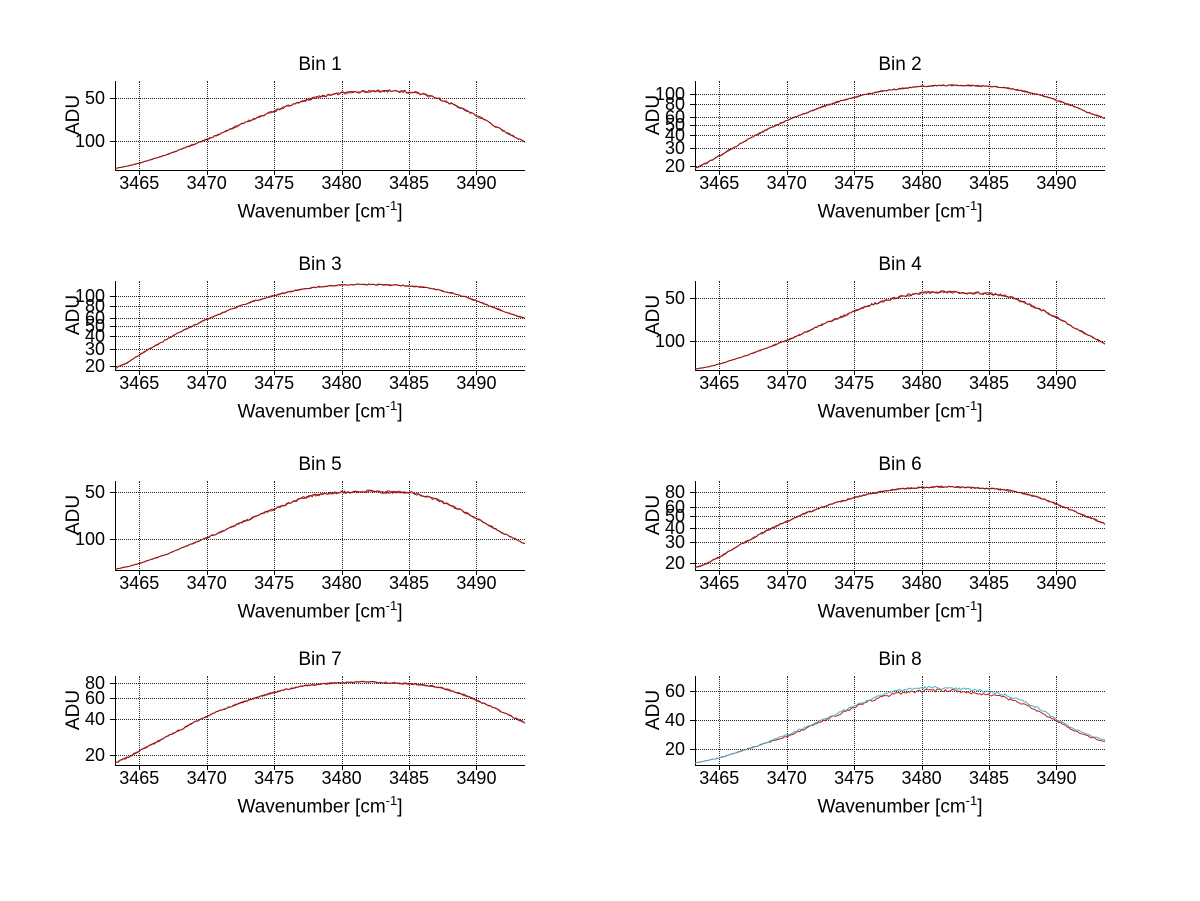 Image resolution: width=1200 pixels, height=901 pixels. I want to click on panel-title: Bin 3, so click(320, 264).